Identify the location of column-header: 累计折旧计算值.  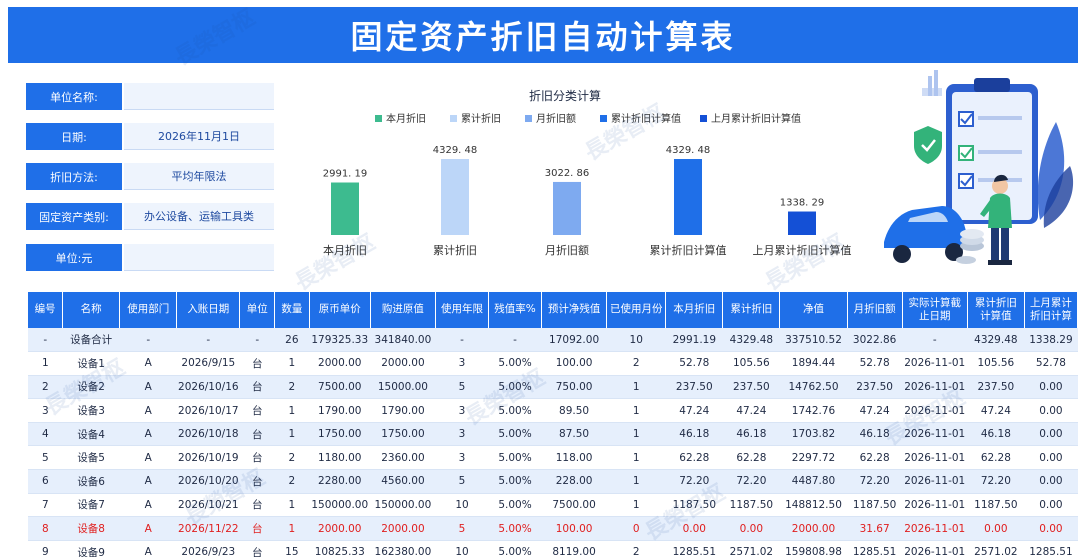
(996, 310).